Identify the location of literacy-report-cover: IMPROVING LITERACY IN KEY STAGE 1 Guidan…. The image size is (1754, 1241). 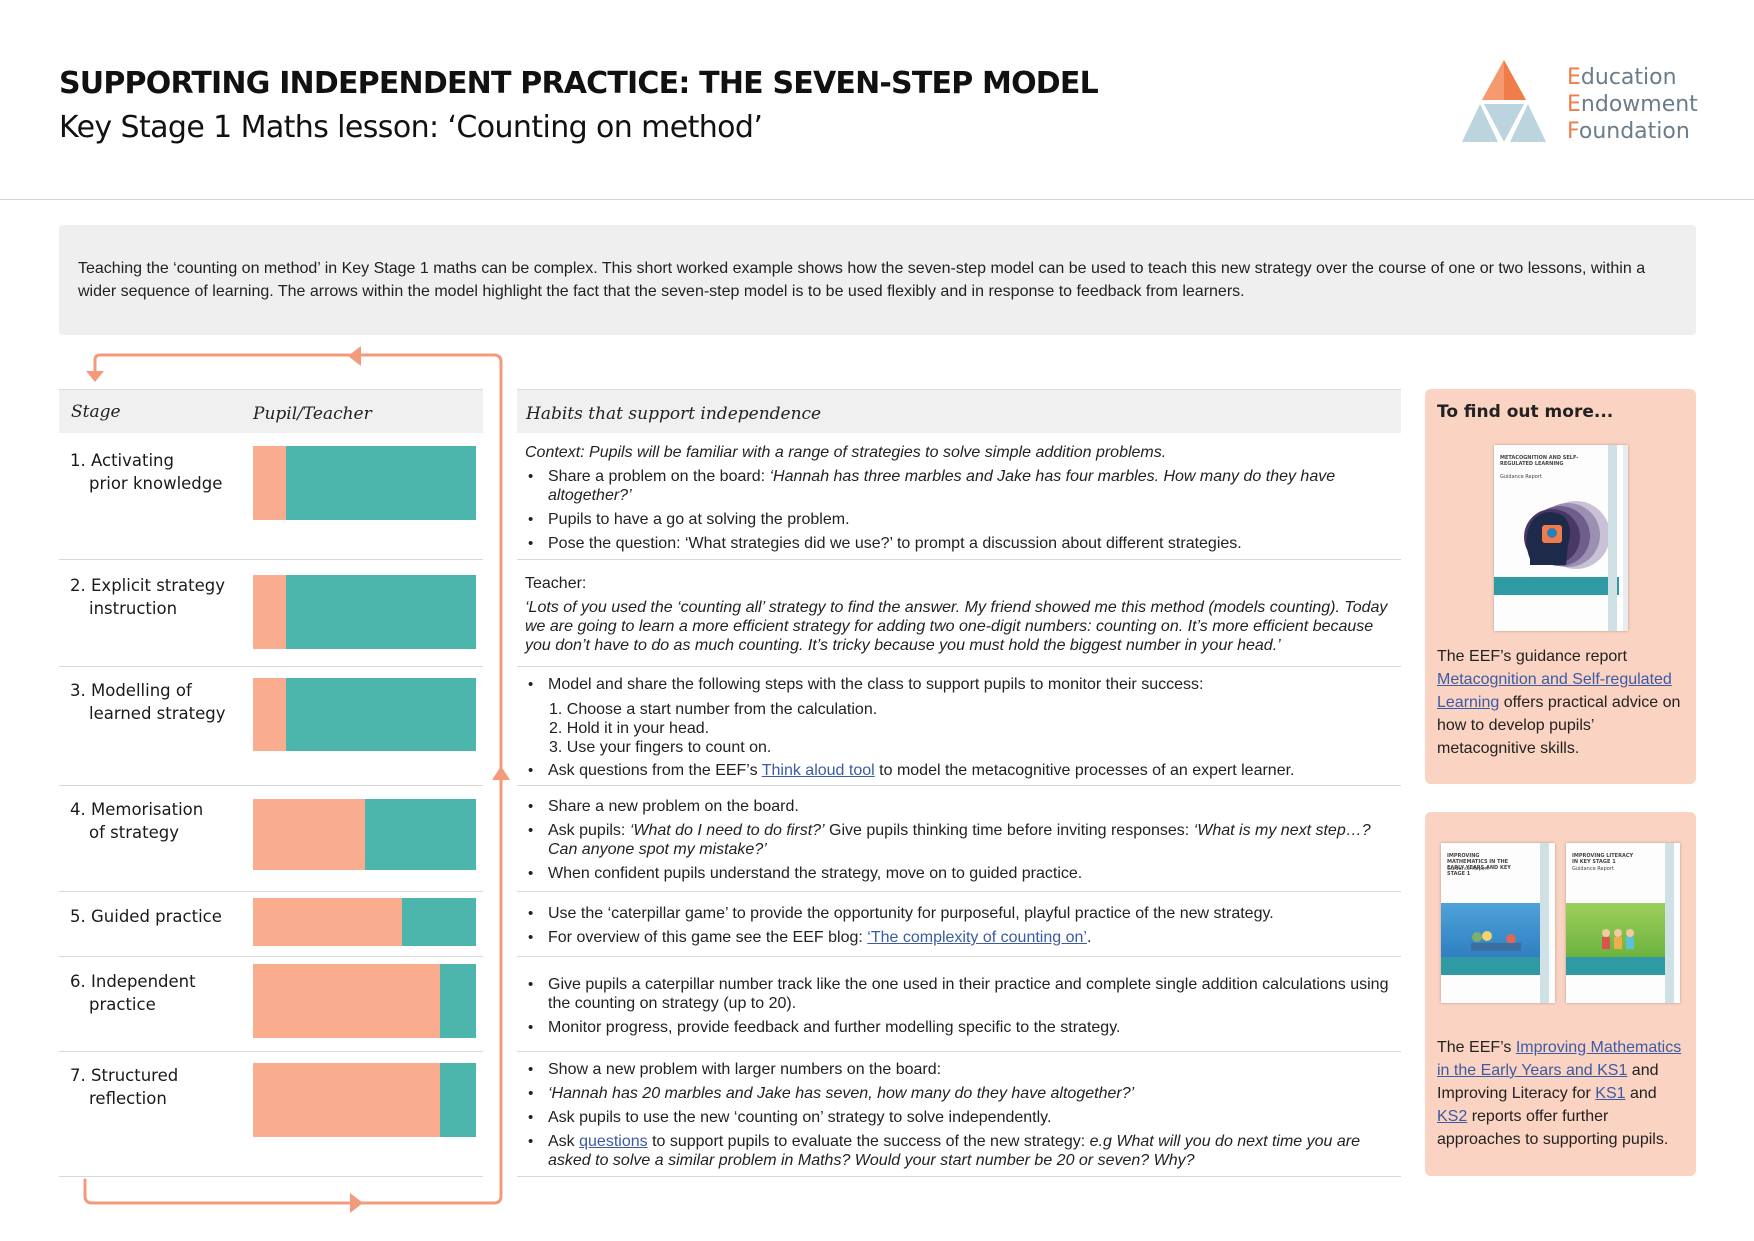
(1623, 923).